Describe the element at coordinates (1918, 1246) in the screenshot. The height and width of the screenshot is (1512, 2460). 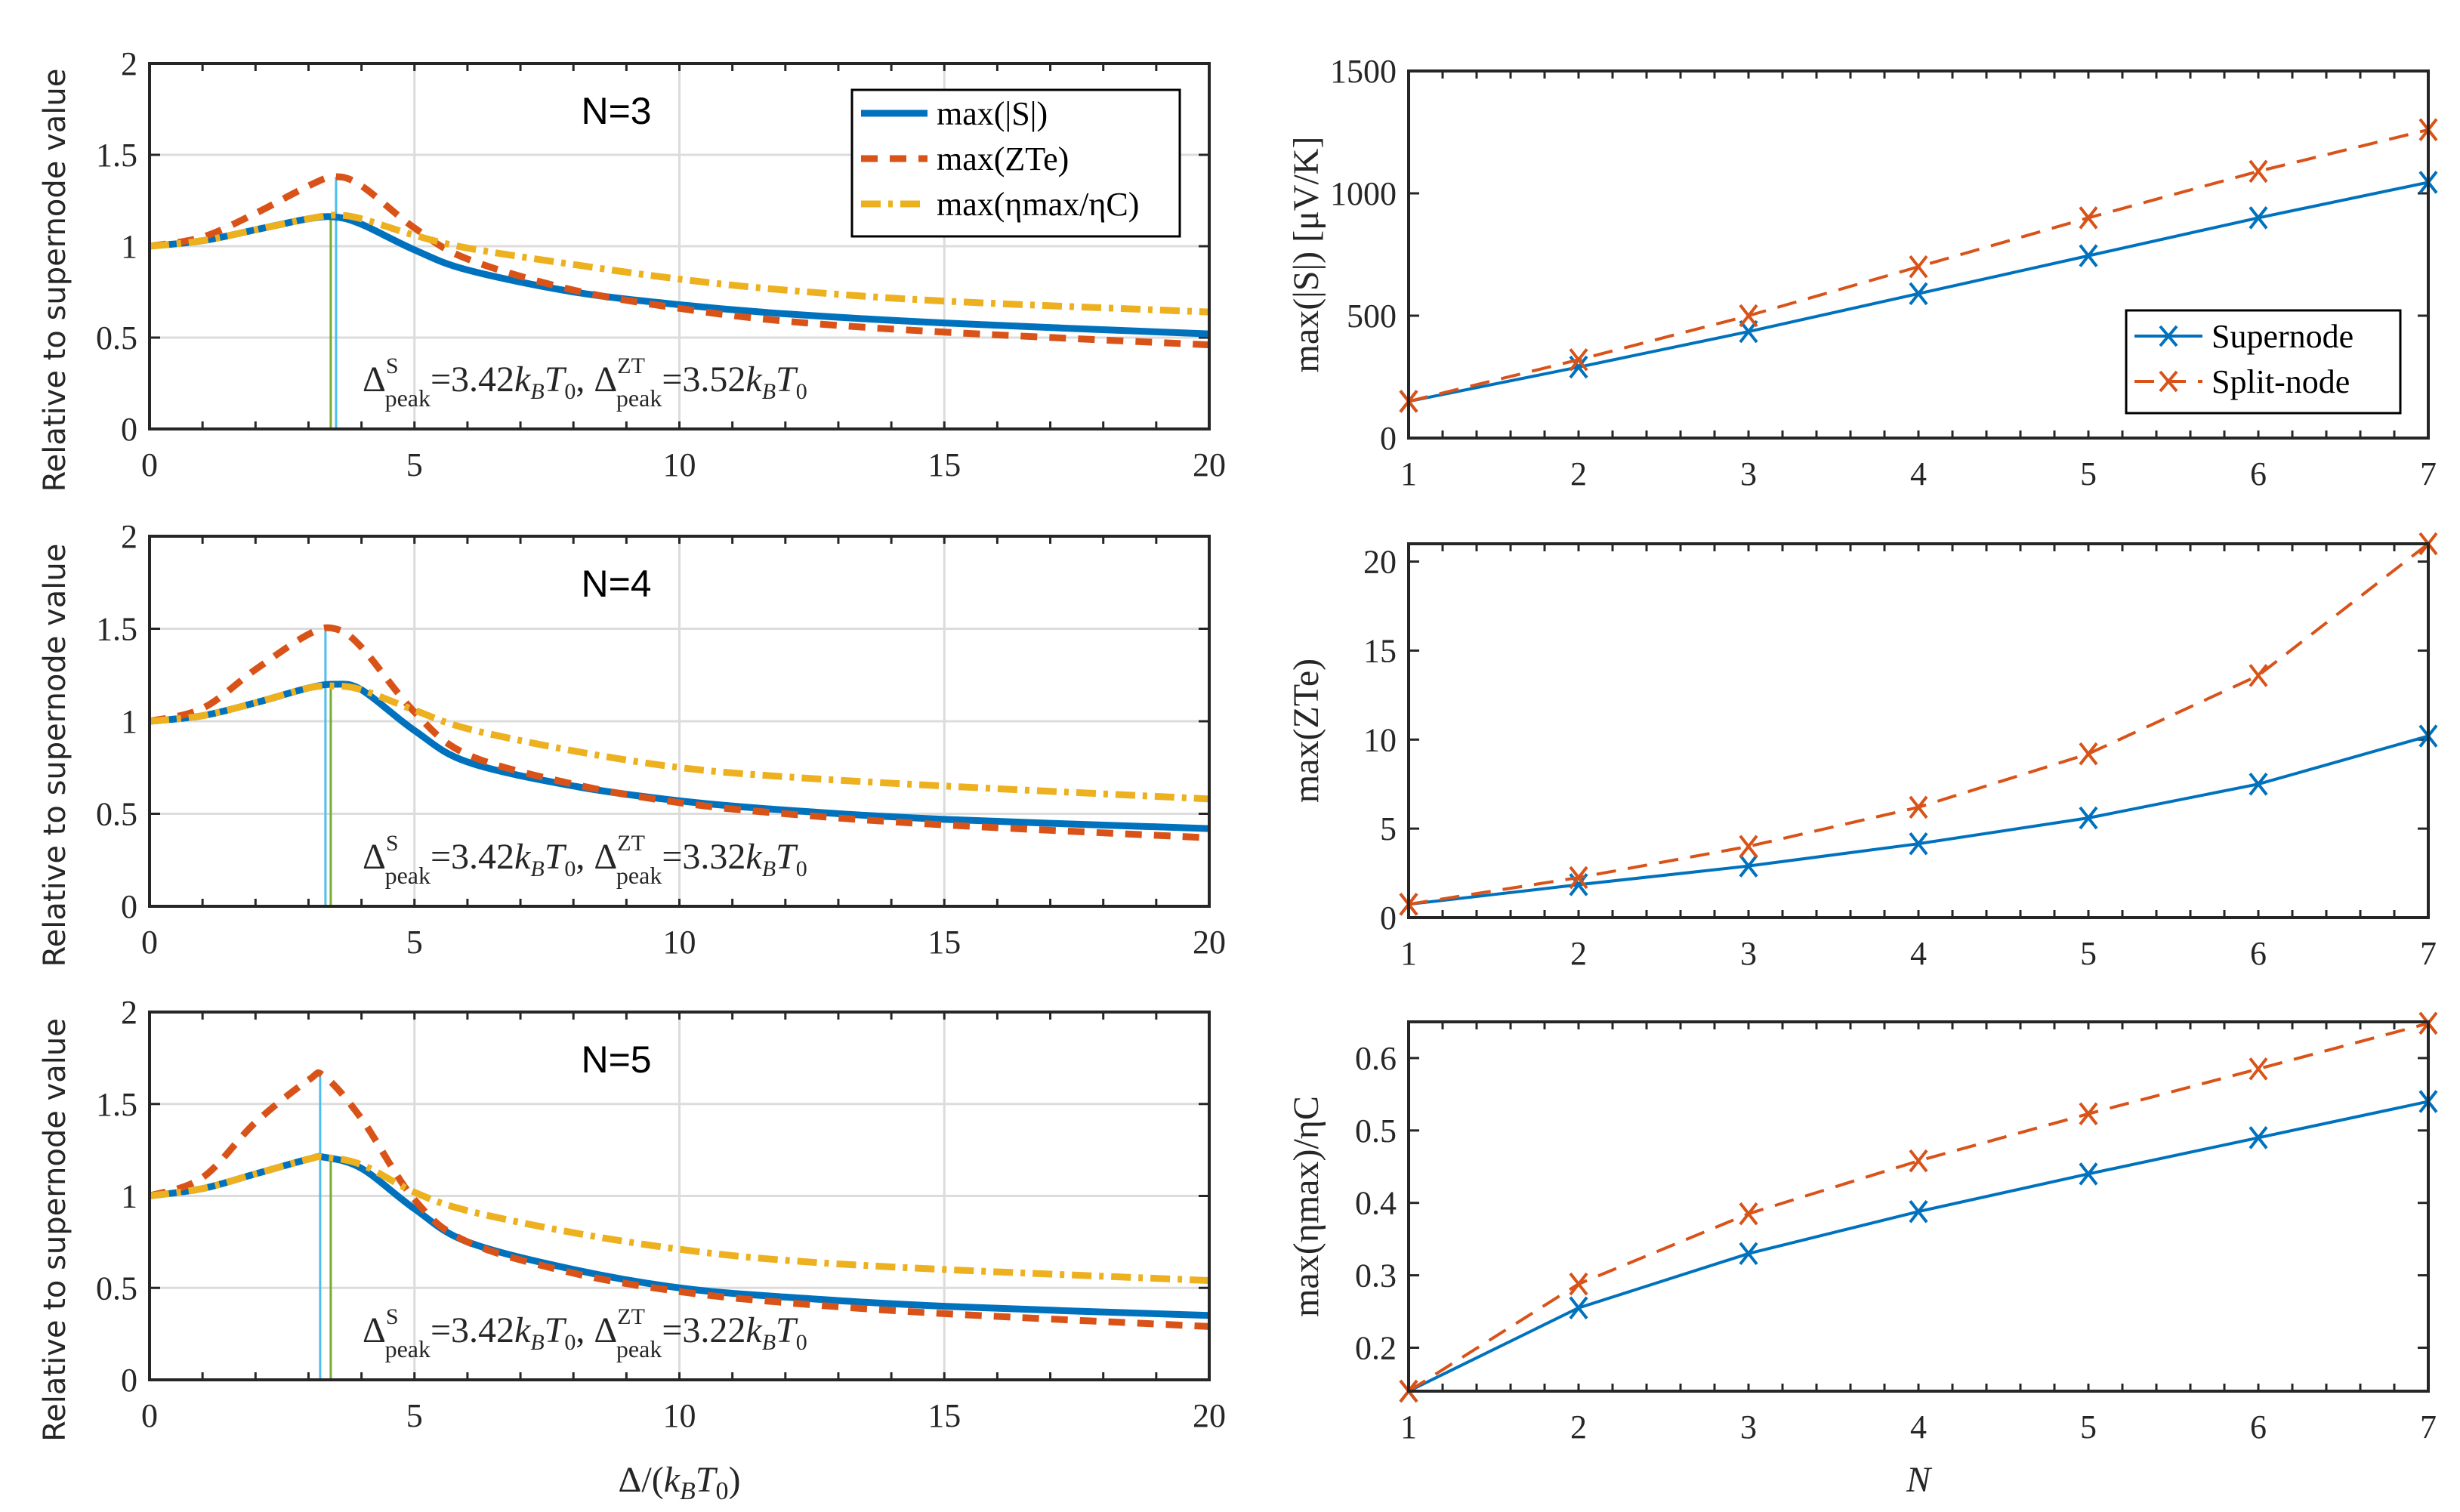
I see `series-line-supernode` at that location.